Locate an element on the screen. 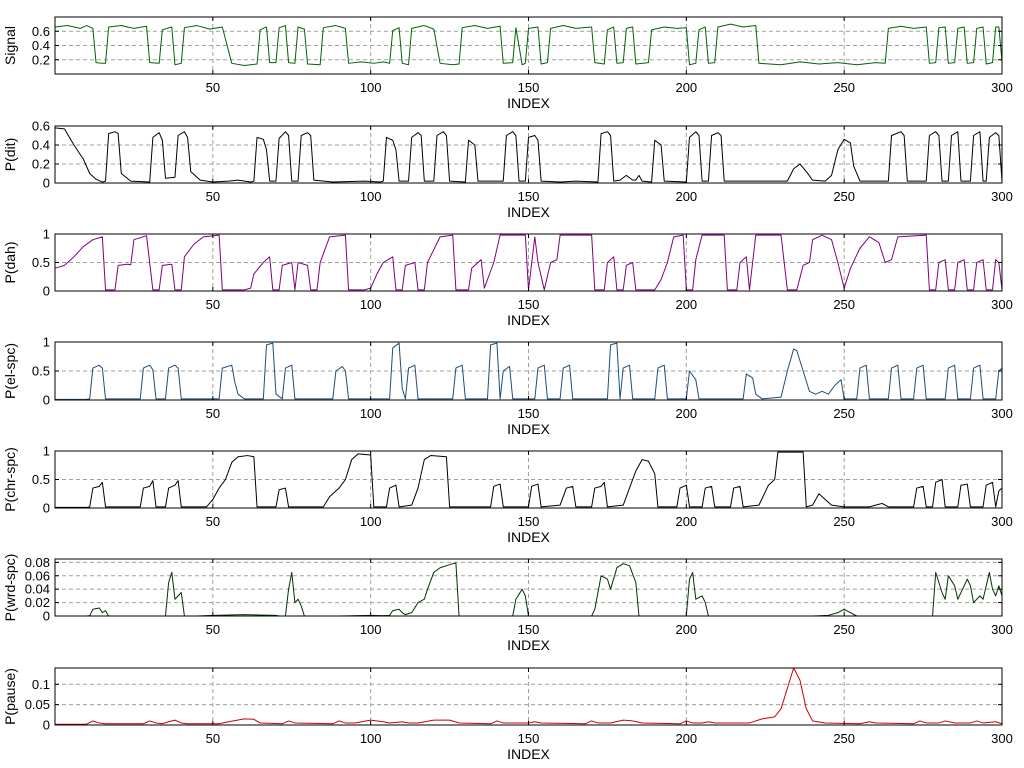 This screenshot has width=1024, height=768. y-tick-label: 0.08 is located at coordinates (37, 562).